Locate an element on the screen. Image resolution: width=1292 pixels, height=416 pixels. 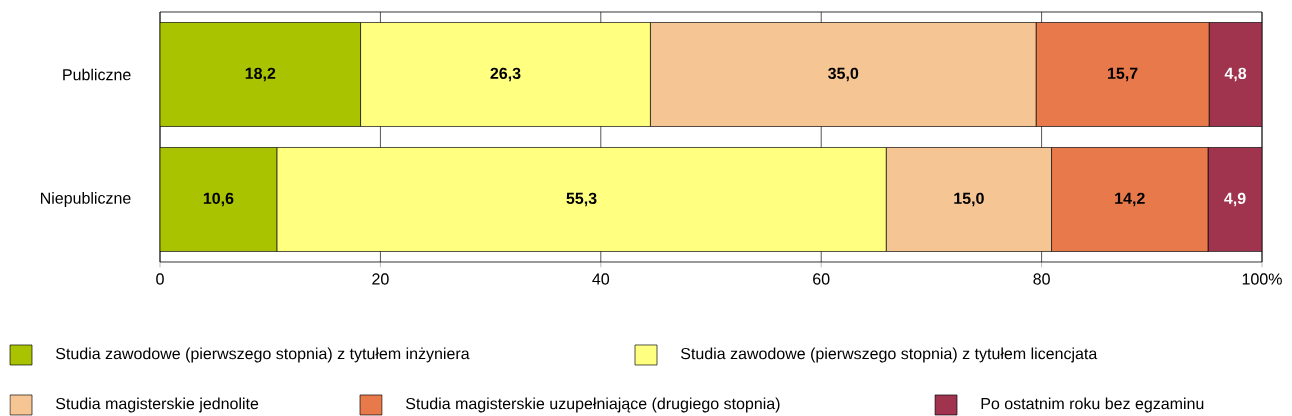
x-tick-label: 100% is located at coordinates (1262, 279).